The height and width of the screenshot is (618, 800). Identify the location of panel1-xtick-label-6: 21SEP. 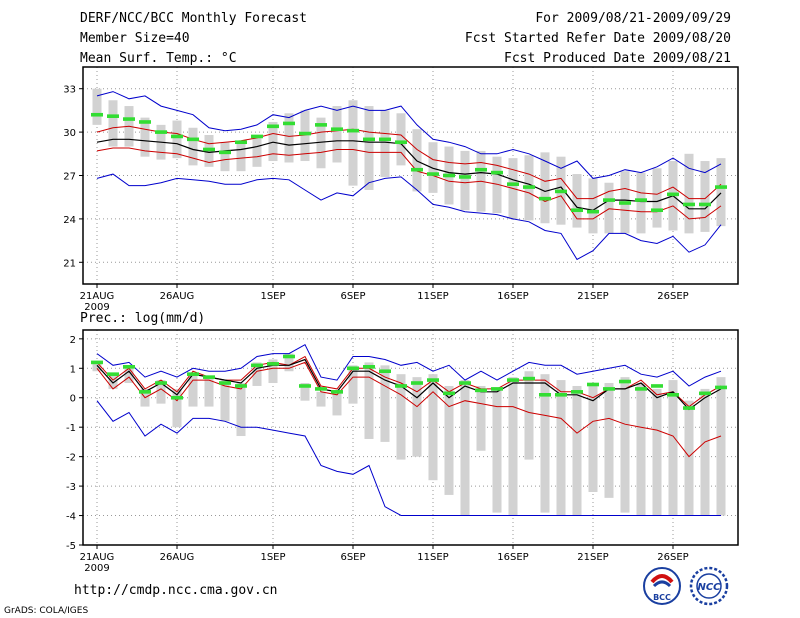
(592, 557).